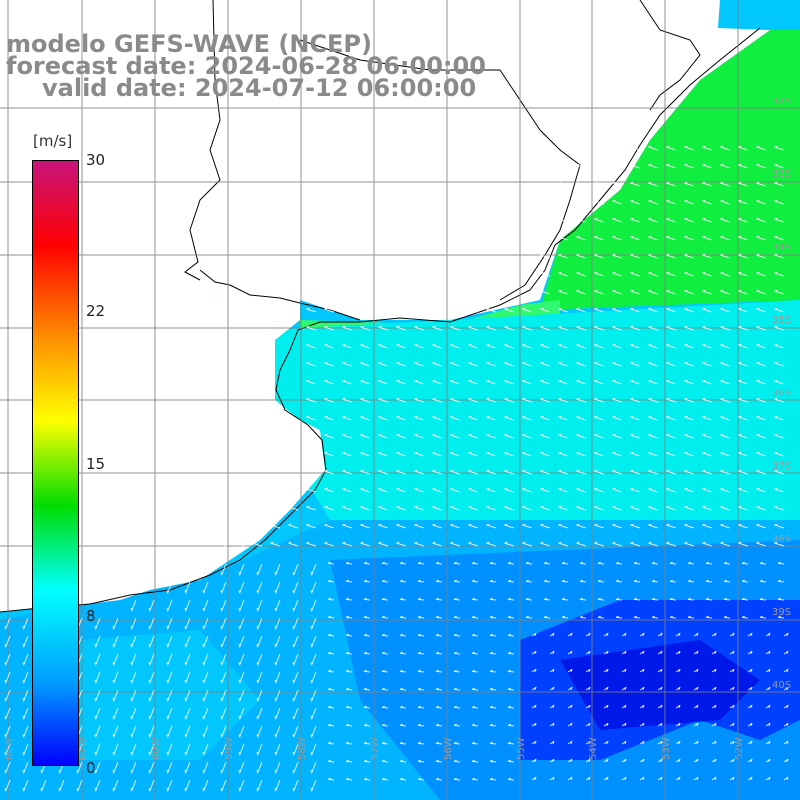  Describe the element at coordinates (91, 768) in the screenshot. I see `colorbar-tick: 0` at that location.